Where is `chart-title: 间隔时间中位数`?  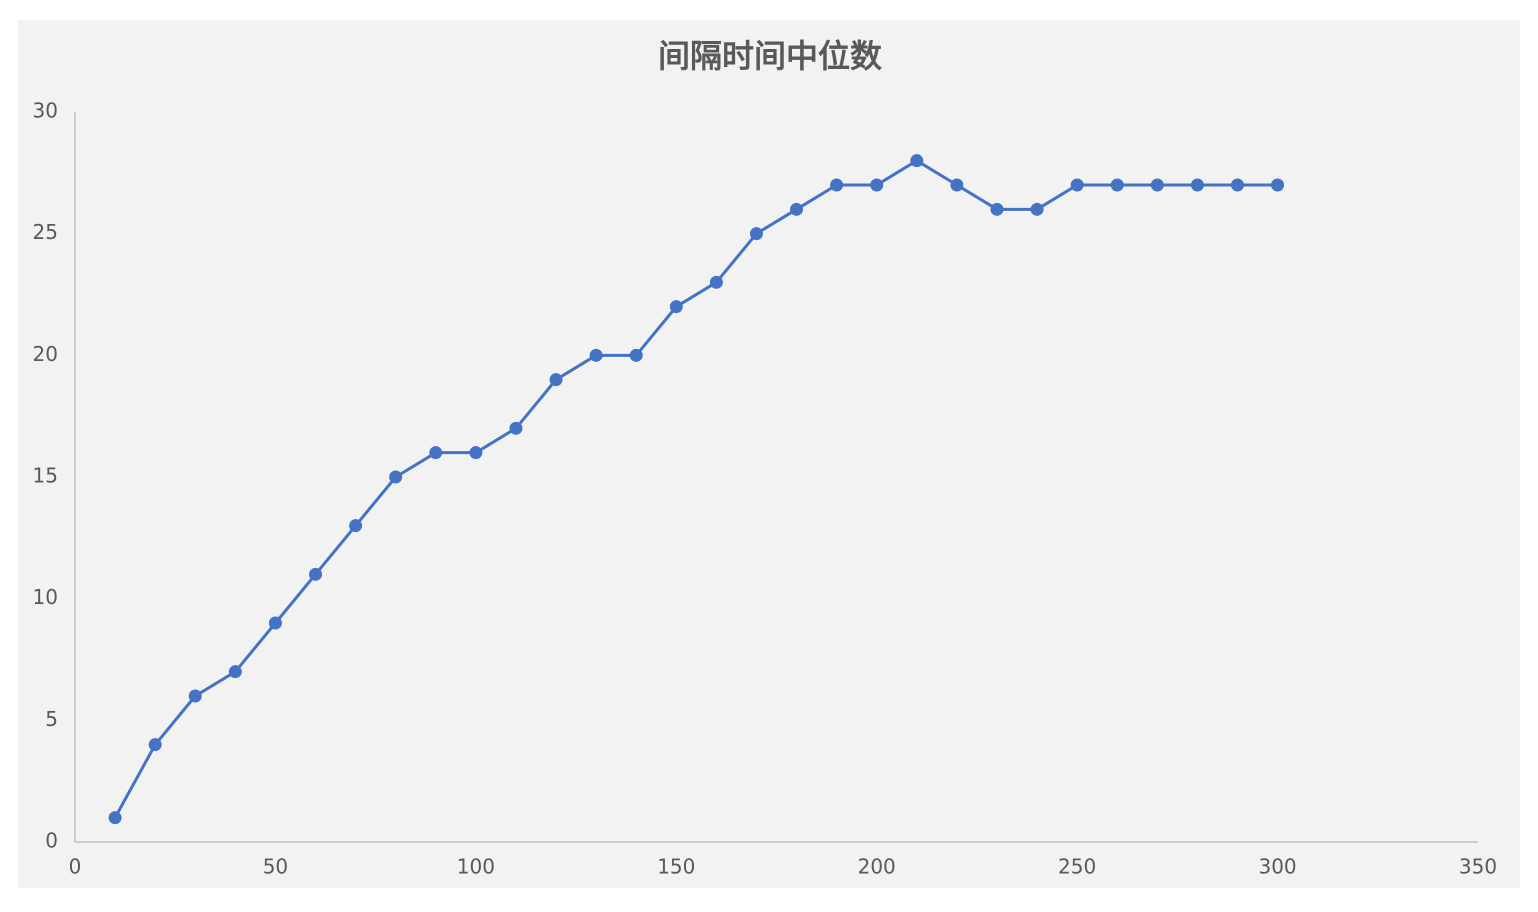
chart-title: 间隔时间中位数 is located at coordinates (770, 56).